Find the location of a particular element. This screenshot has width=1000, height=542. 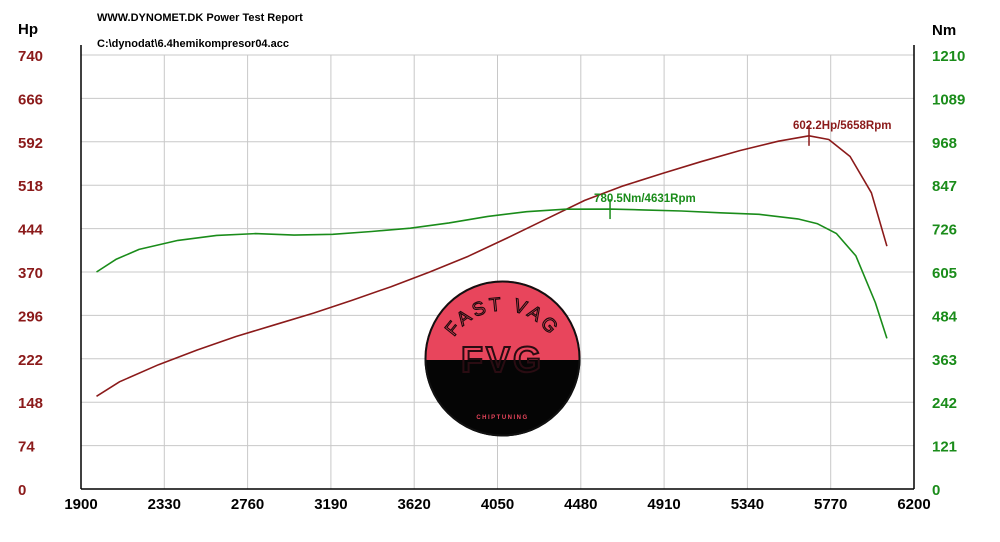

left-tick-label: 0 is located at coordinates (22, 490).